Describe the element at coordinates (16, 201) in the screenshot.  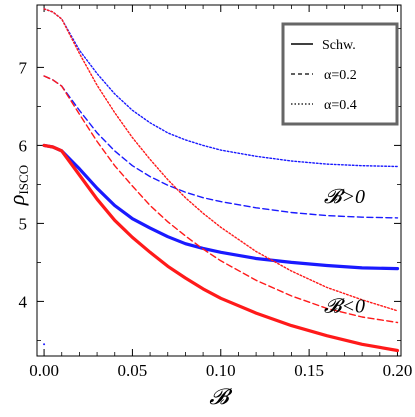
I see `y-axis-label-main: ρ` at that location.